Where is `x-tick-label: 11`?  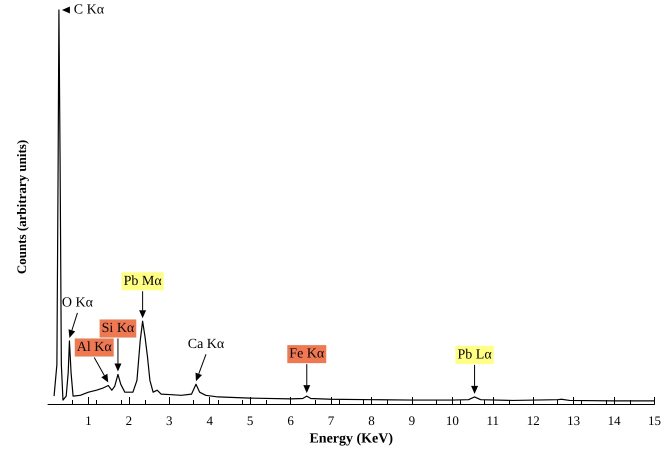
x-tick-label: 11 is located at coordinates (493, 420).